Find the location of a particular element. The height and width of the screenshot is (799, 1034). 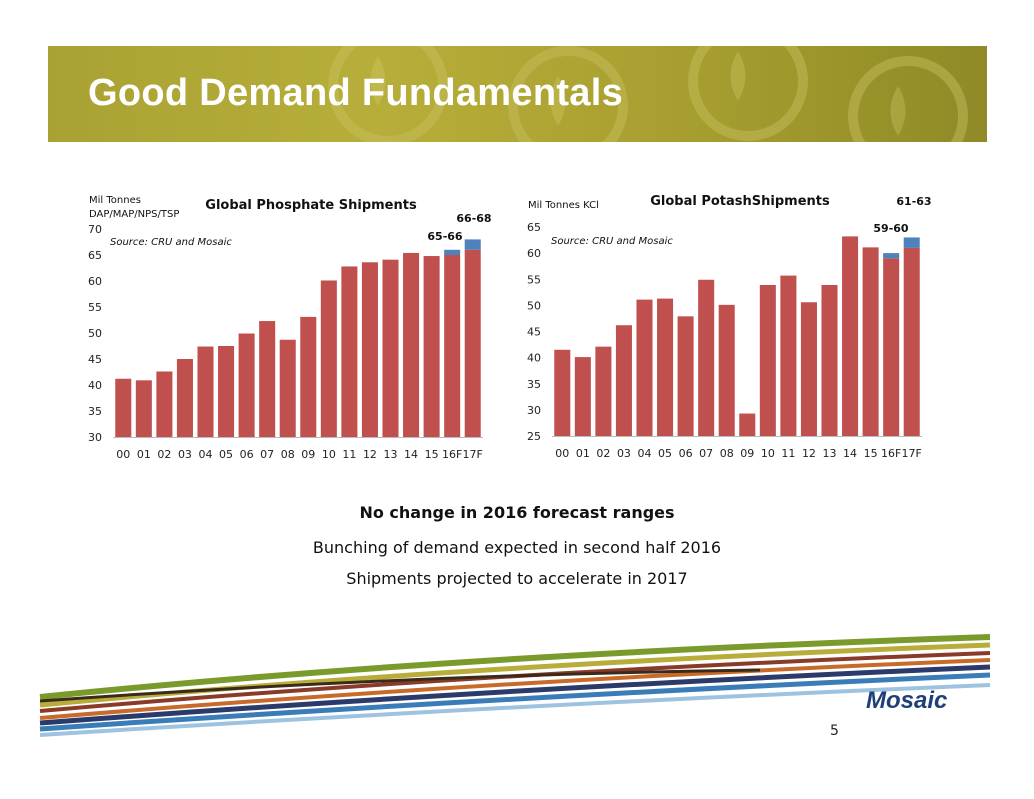

logo-text: Mosaic is located at coordinates (906, 700).